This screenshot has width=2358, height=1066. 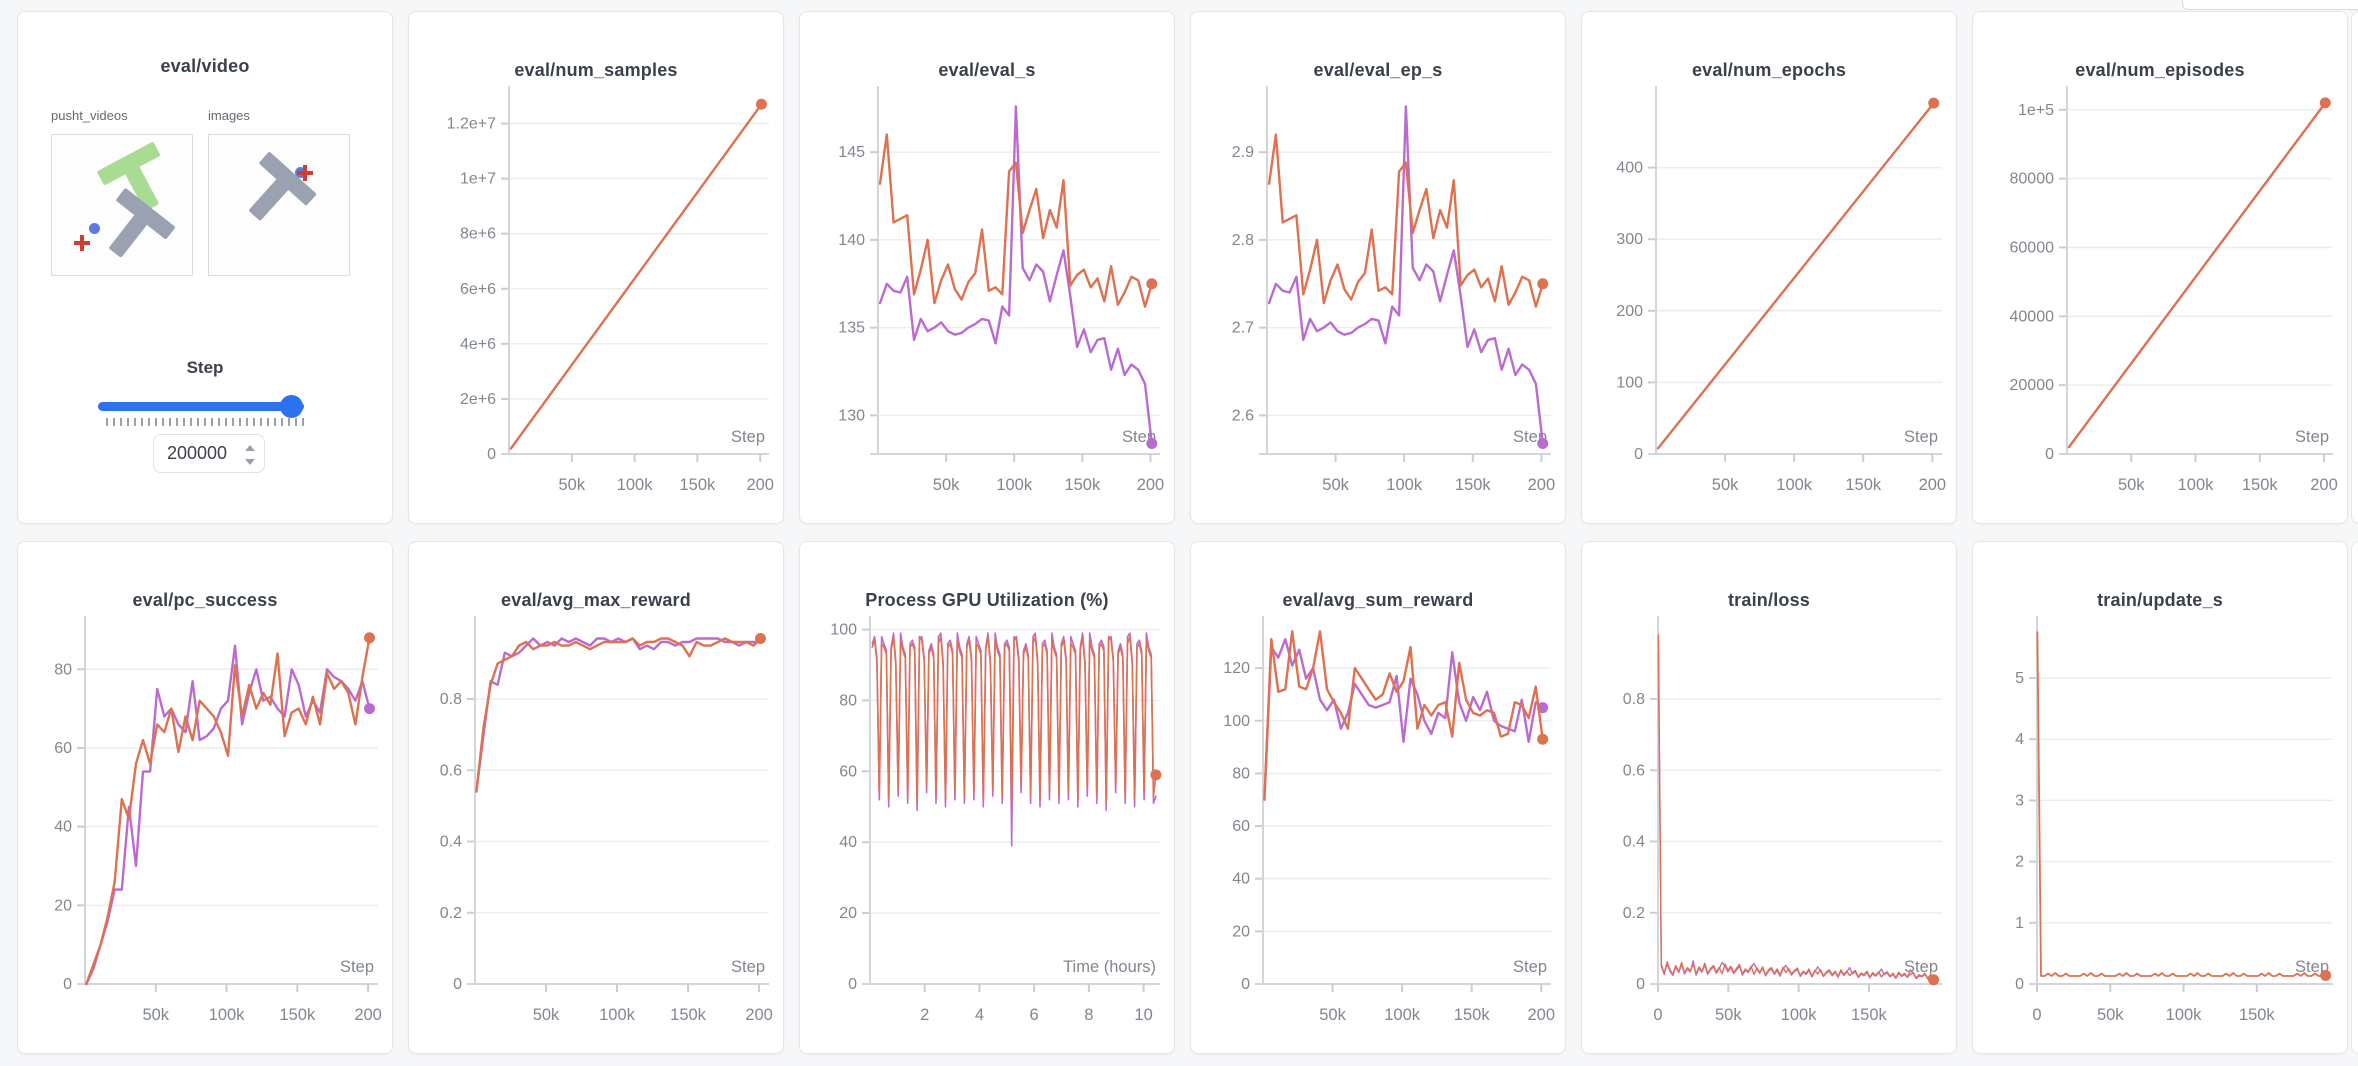 What do you see at coordinates (478, 234) in the screenshot?
I see `svg-text: 8e+6` at bounding box center [478, 234].